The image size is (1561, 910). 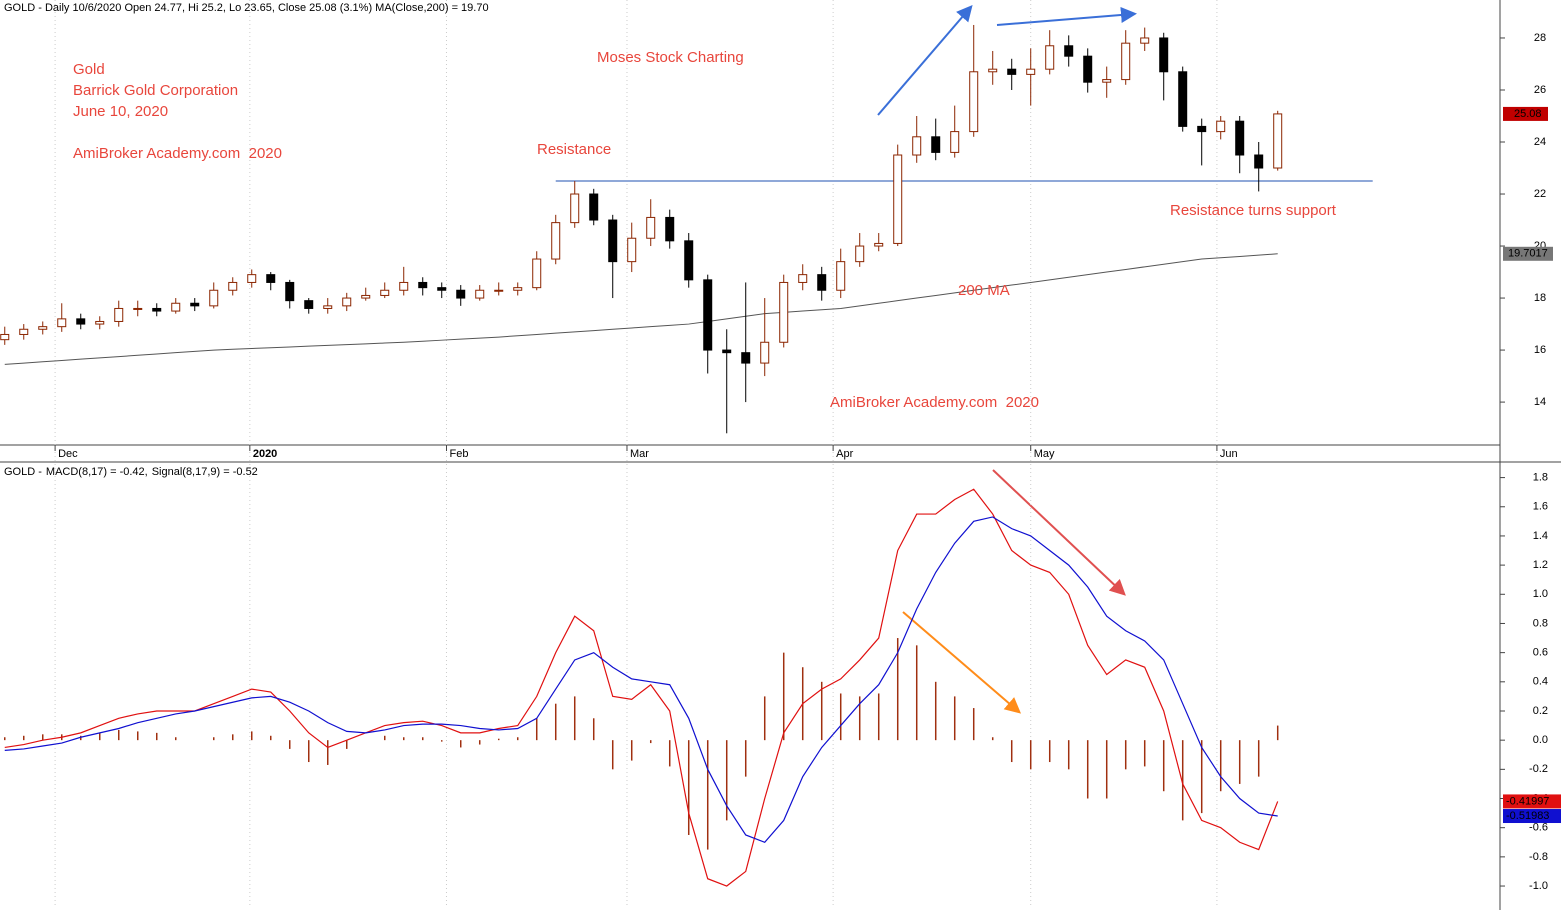 I want to click on y-tick-label: 18, so click(x=1540, y=298).